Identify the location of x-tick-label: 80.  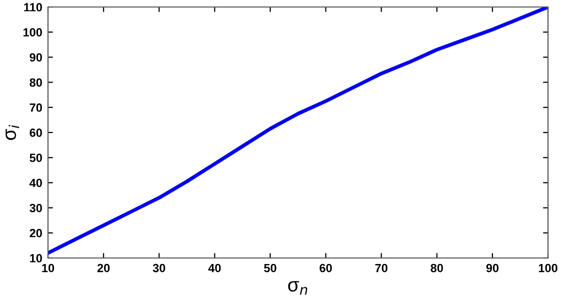
(436, 268).